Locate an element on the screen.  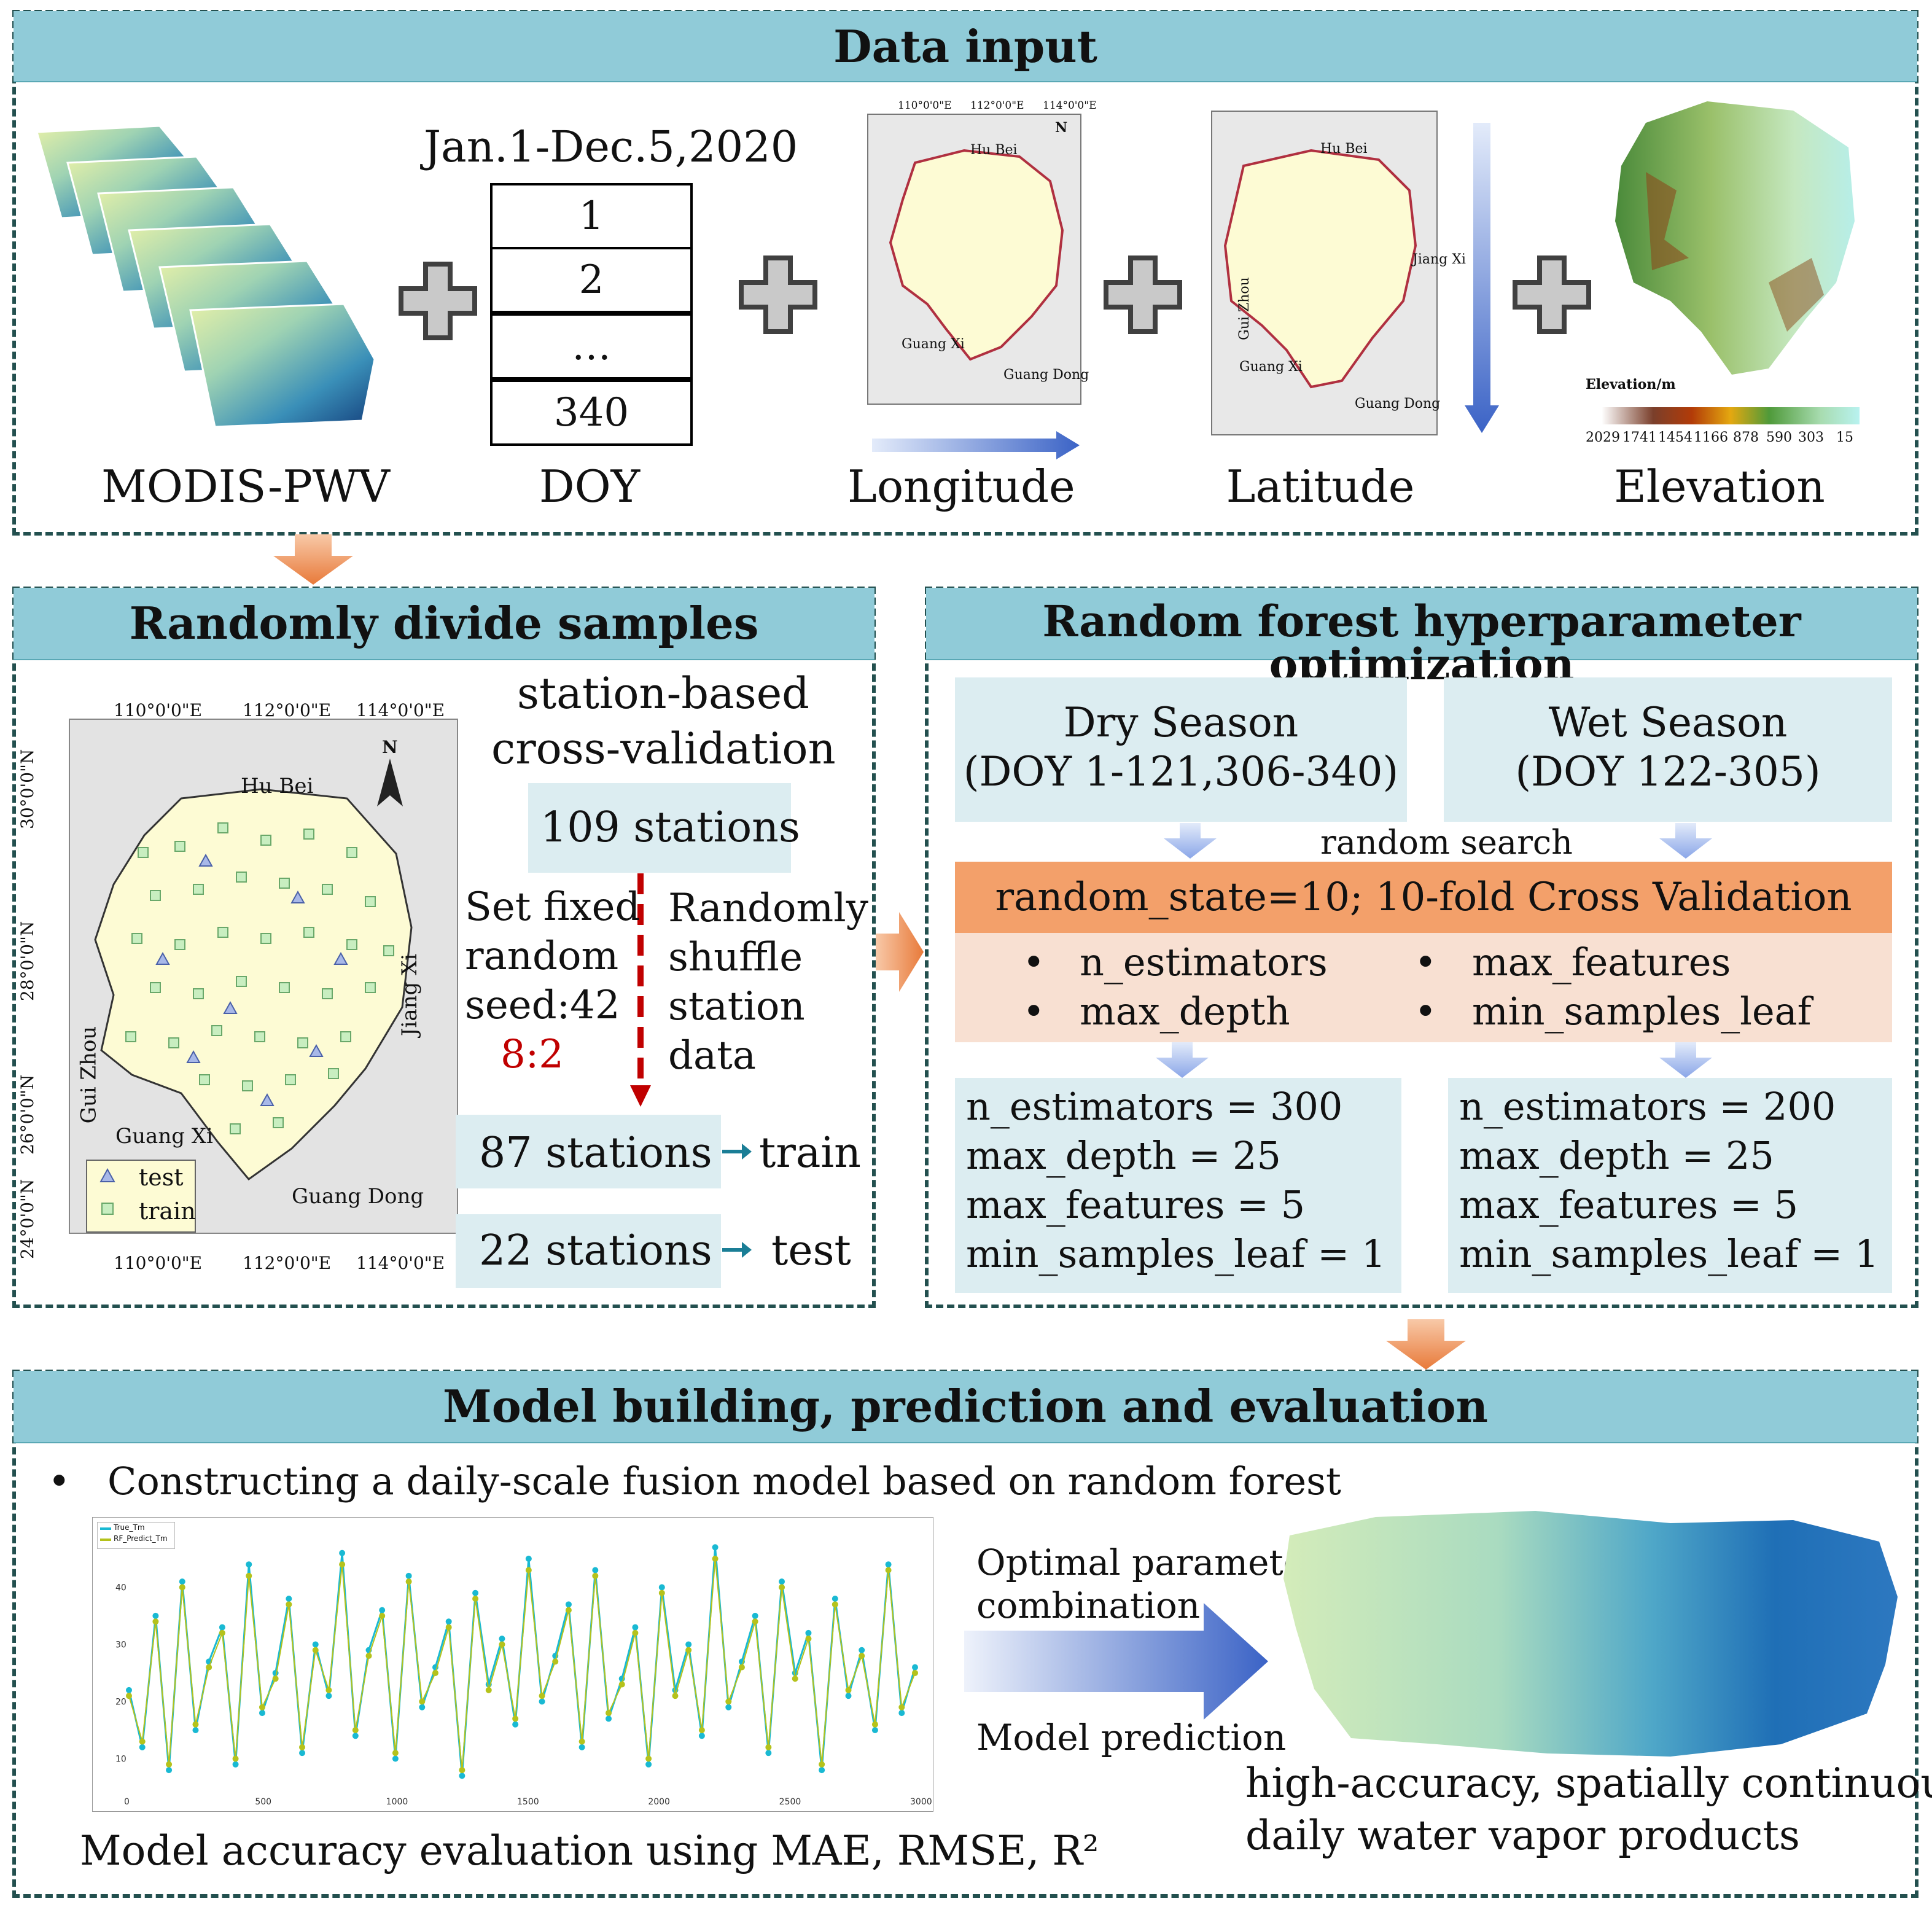
arrow-top-line2: combination is located at coordinates (1089, 1606).